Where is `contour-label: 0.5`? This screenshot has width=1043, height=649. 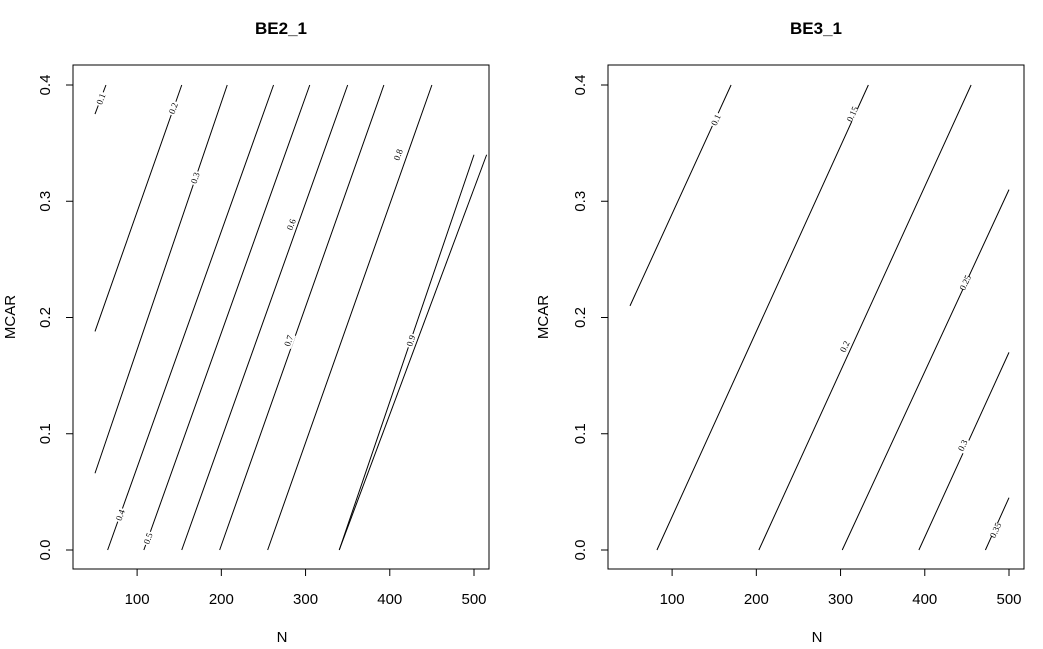 contour-label: 0.5 is located at coordinates (147, 538).